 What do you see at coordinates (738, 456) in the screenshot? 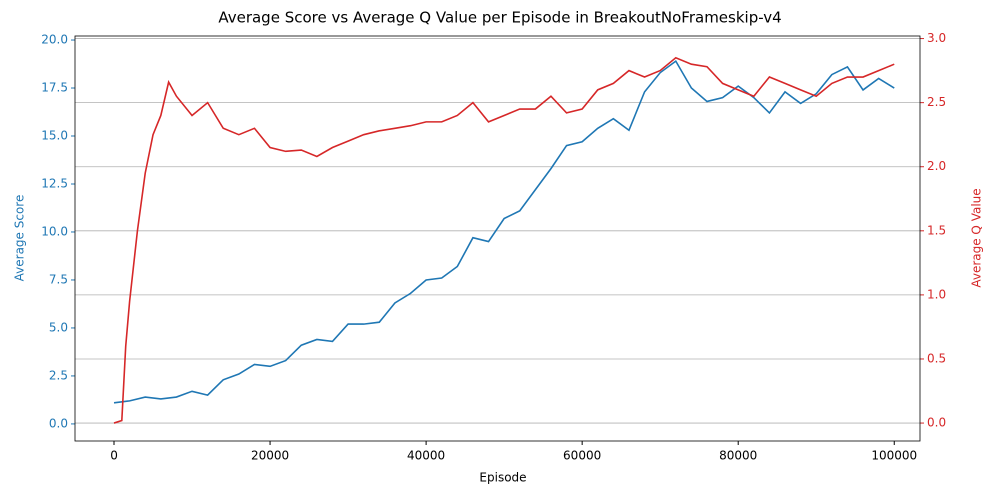
I see `x-tick-label: 80000` at bounding box center [738, 456].